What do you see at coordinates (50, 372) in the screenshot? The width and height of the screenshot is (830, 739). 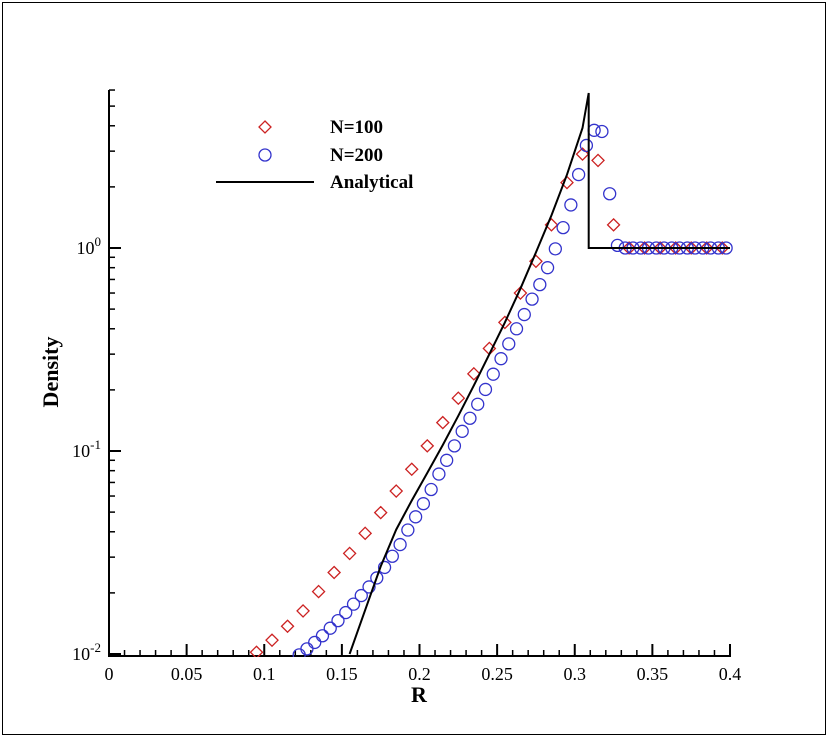 I see `y-axis-title: Density` at bounding box center [50, 372].